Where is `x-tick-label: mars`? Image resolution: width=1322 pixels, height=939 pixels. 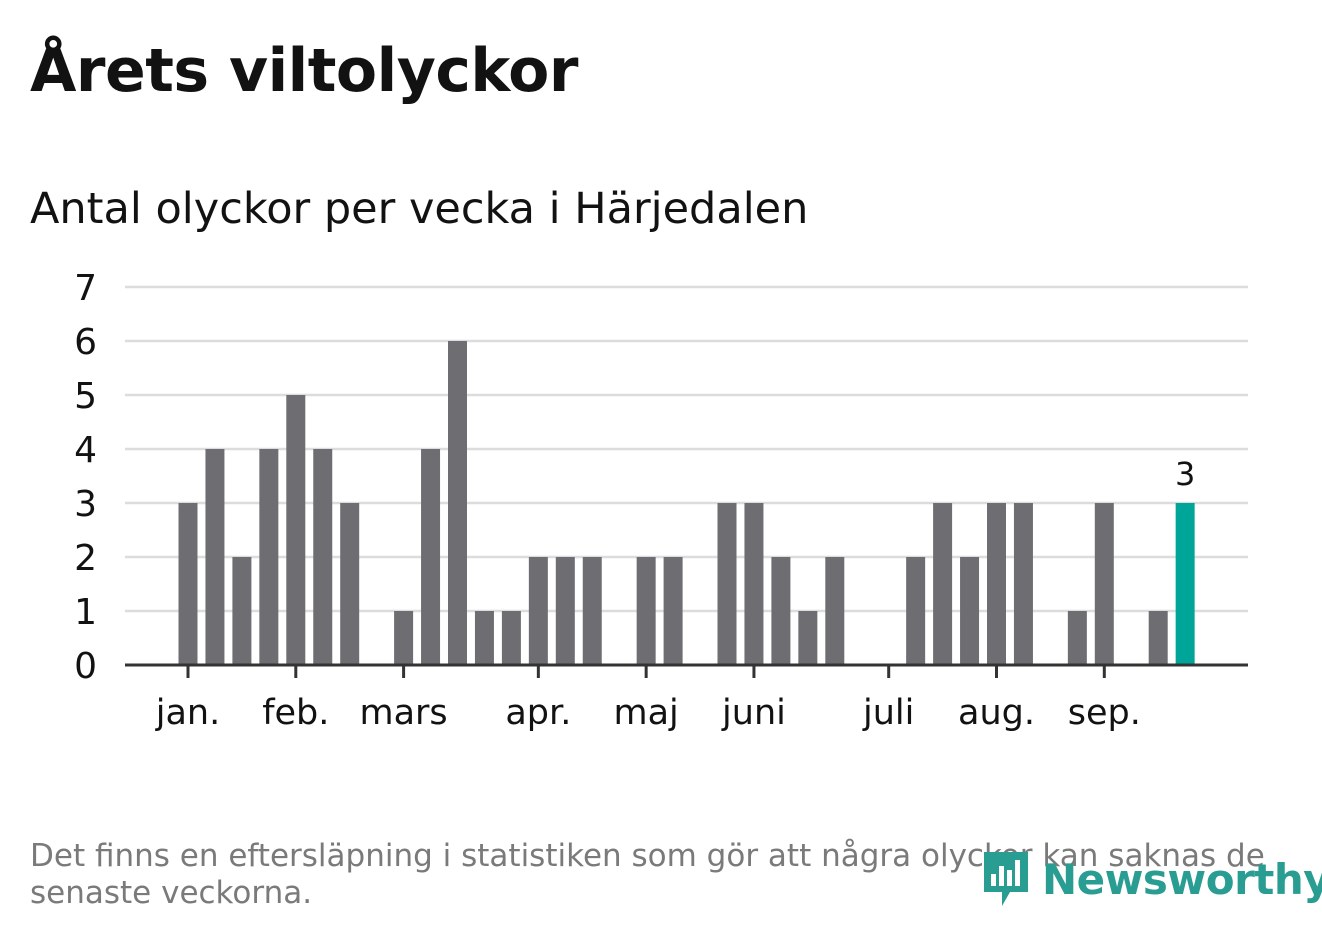 x-tick-label: mars is located at coordinates (404, 713).